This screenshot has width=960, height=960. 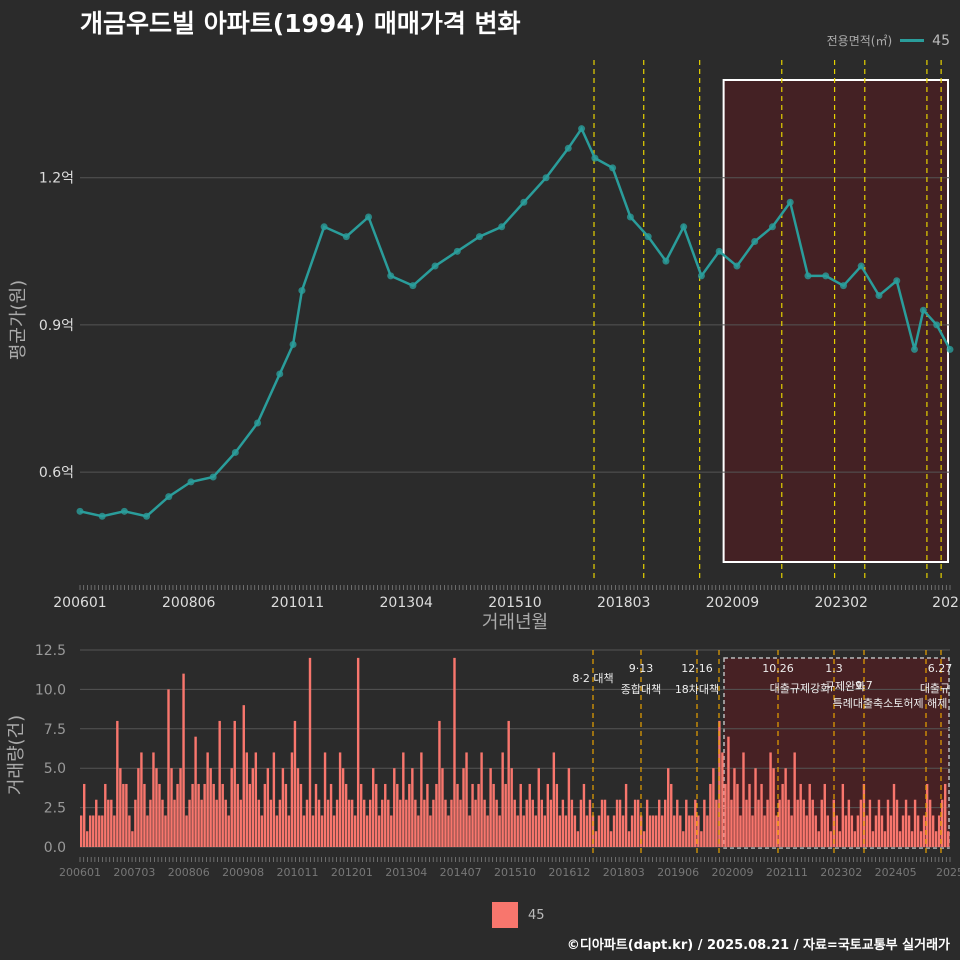 What do you see at coordinates (56, 326) in the screenshot?
I see `y-tick-label: 0.9억` at bounding box center [56, 326].